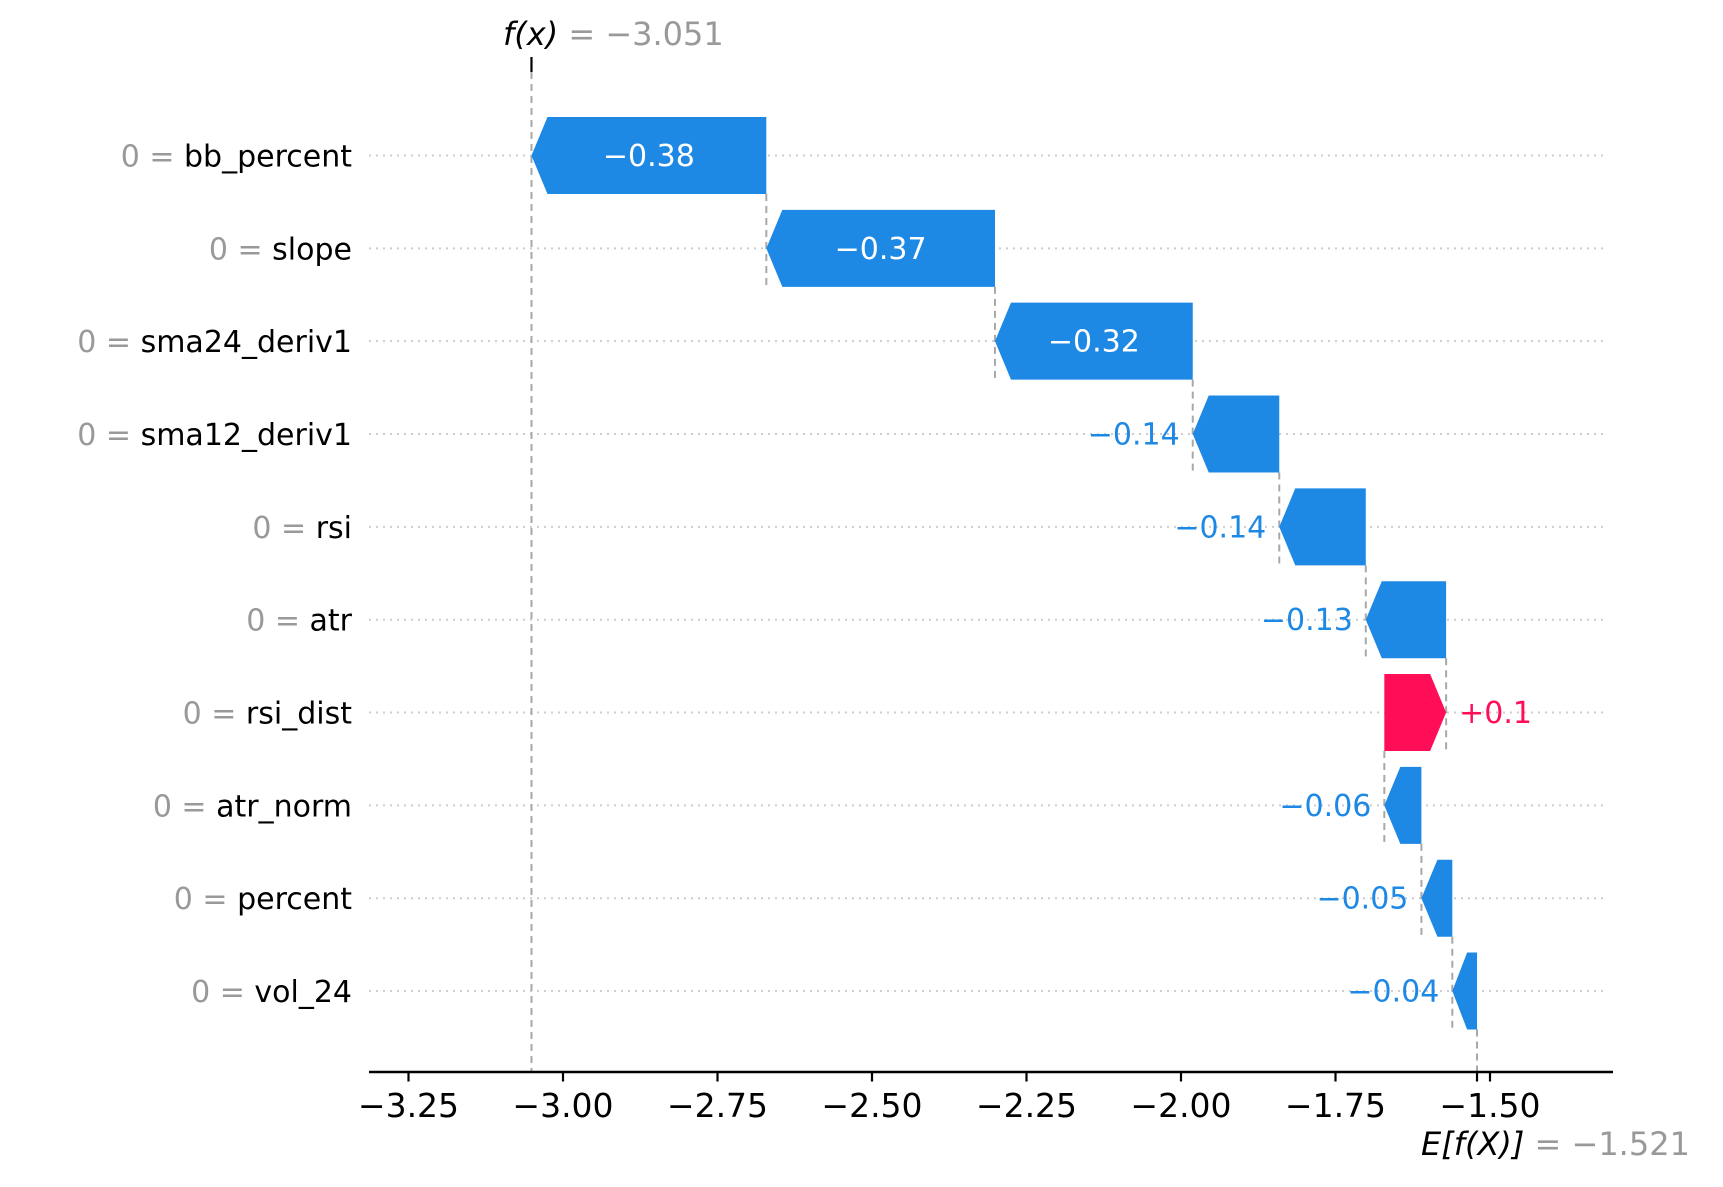 The image size is (1723, 1187). What do you see at coordinates (214, 342) in the screenshot?
I see `feature-label-sma24_deriv1: 0 = sma24_deriv1` at bounding box center [214, 342].